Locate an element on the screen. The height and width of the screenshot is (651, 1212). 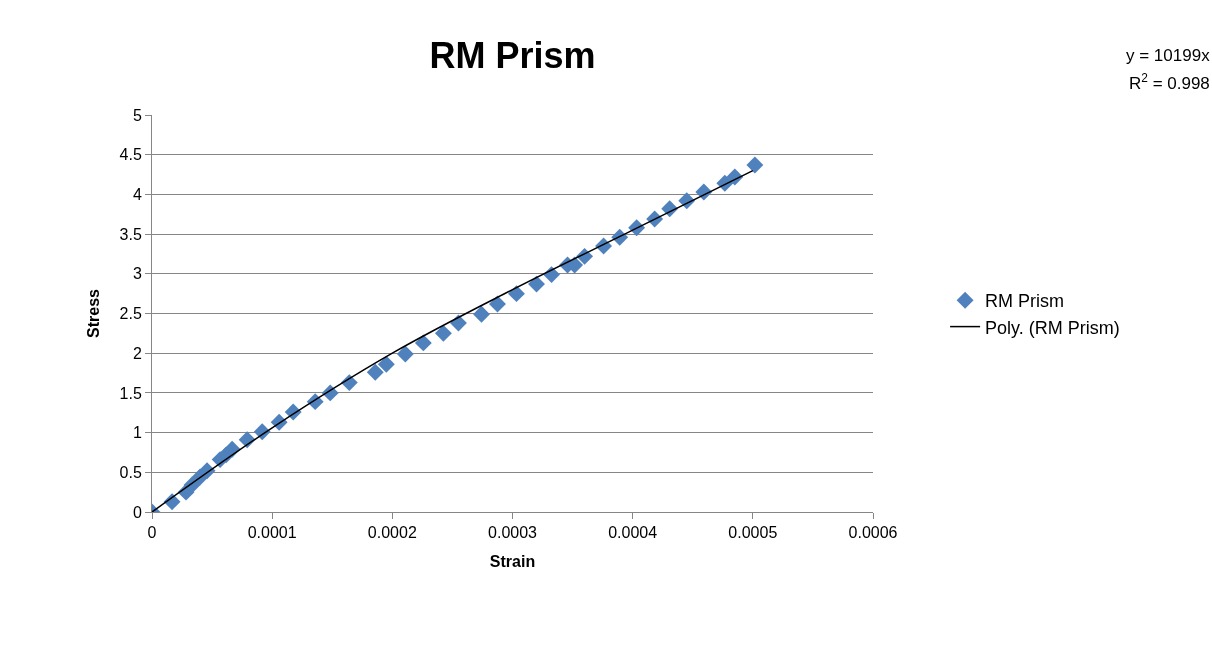
y-tick-label: 1 is located at coordinates (137, 433).